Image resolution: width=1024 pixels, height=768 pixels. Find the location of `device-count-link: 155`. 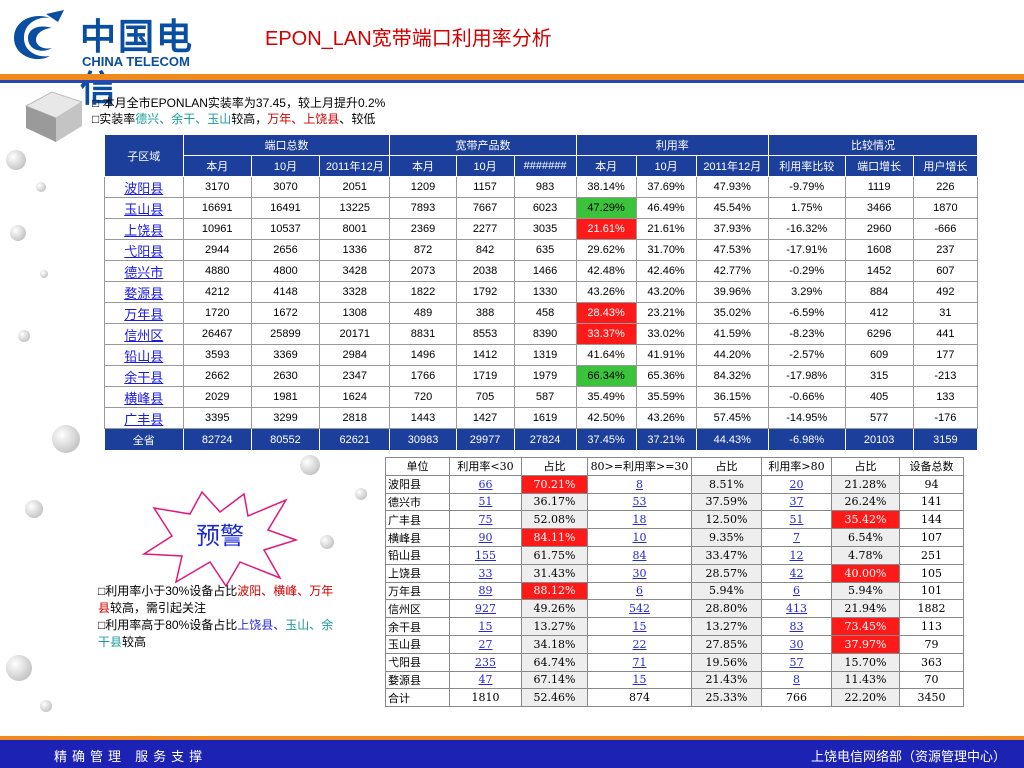

device-count-link: 155 is located at coordinates (485, 555).